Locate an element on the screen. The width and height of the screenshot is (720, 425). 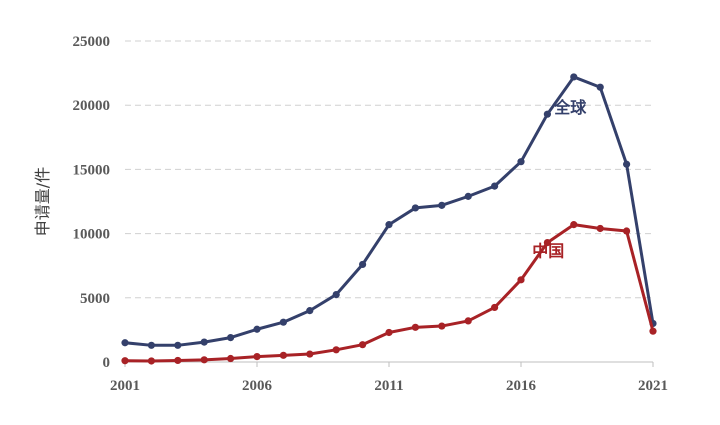
series-label-0: 全球 is located at coordinates (570, 107).